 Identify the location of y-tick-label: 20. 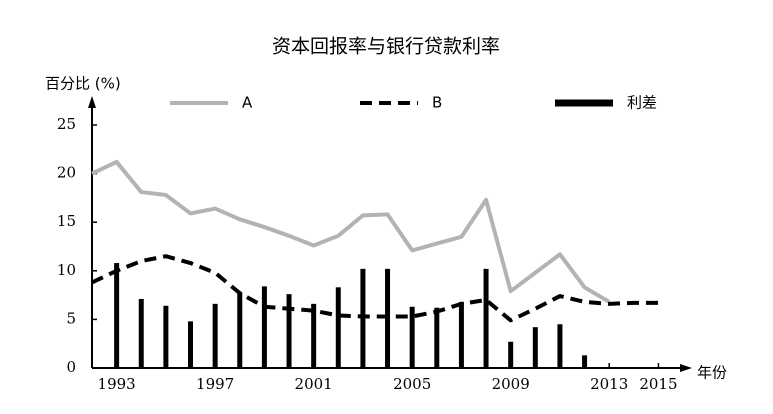
(66, 173).